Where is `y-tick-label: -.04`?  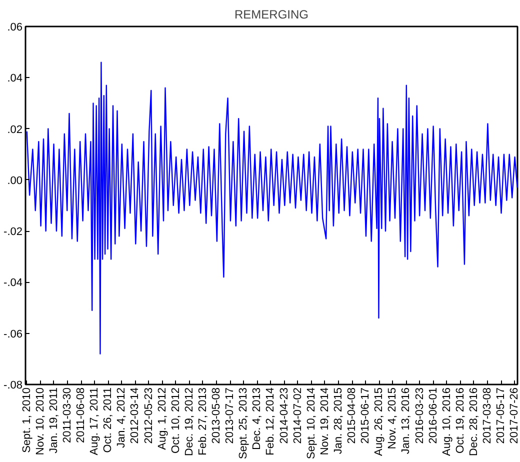 y-tick-label: -.04 is located at coordinates (13, 283).